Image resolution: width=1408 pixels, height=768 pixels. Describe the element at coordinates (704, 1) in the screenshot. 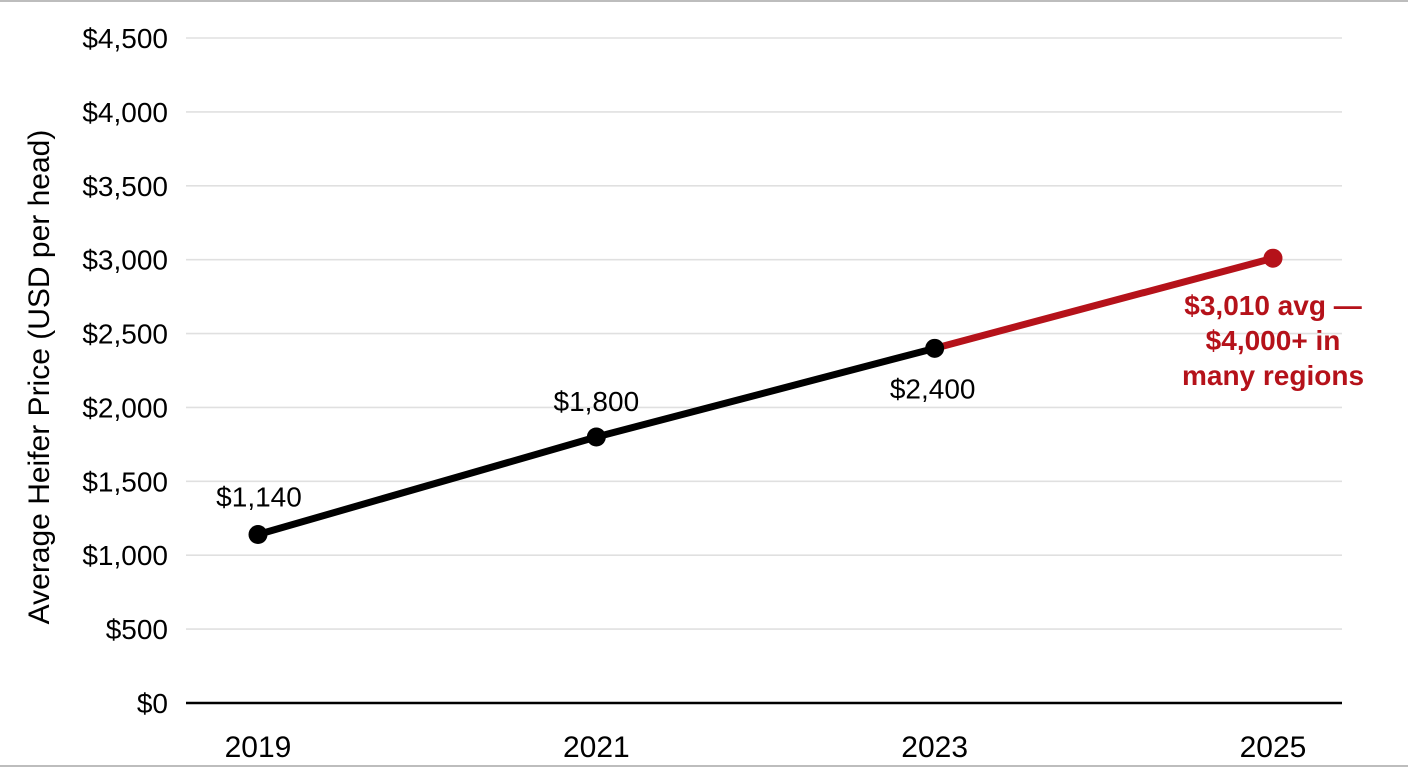

I see `top-border` at that location.